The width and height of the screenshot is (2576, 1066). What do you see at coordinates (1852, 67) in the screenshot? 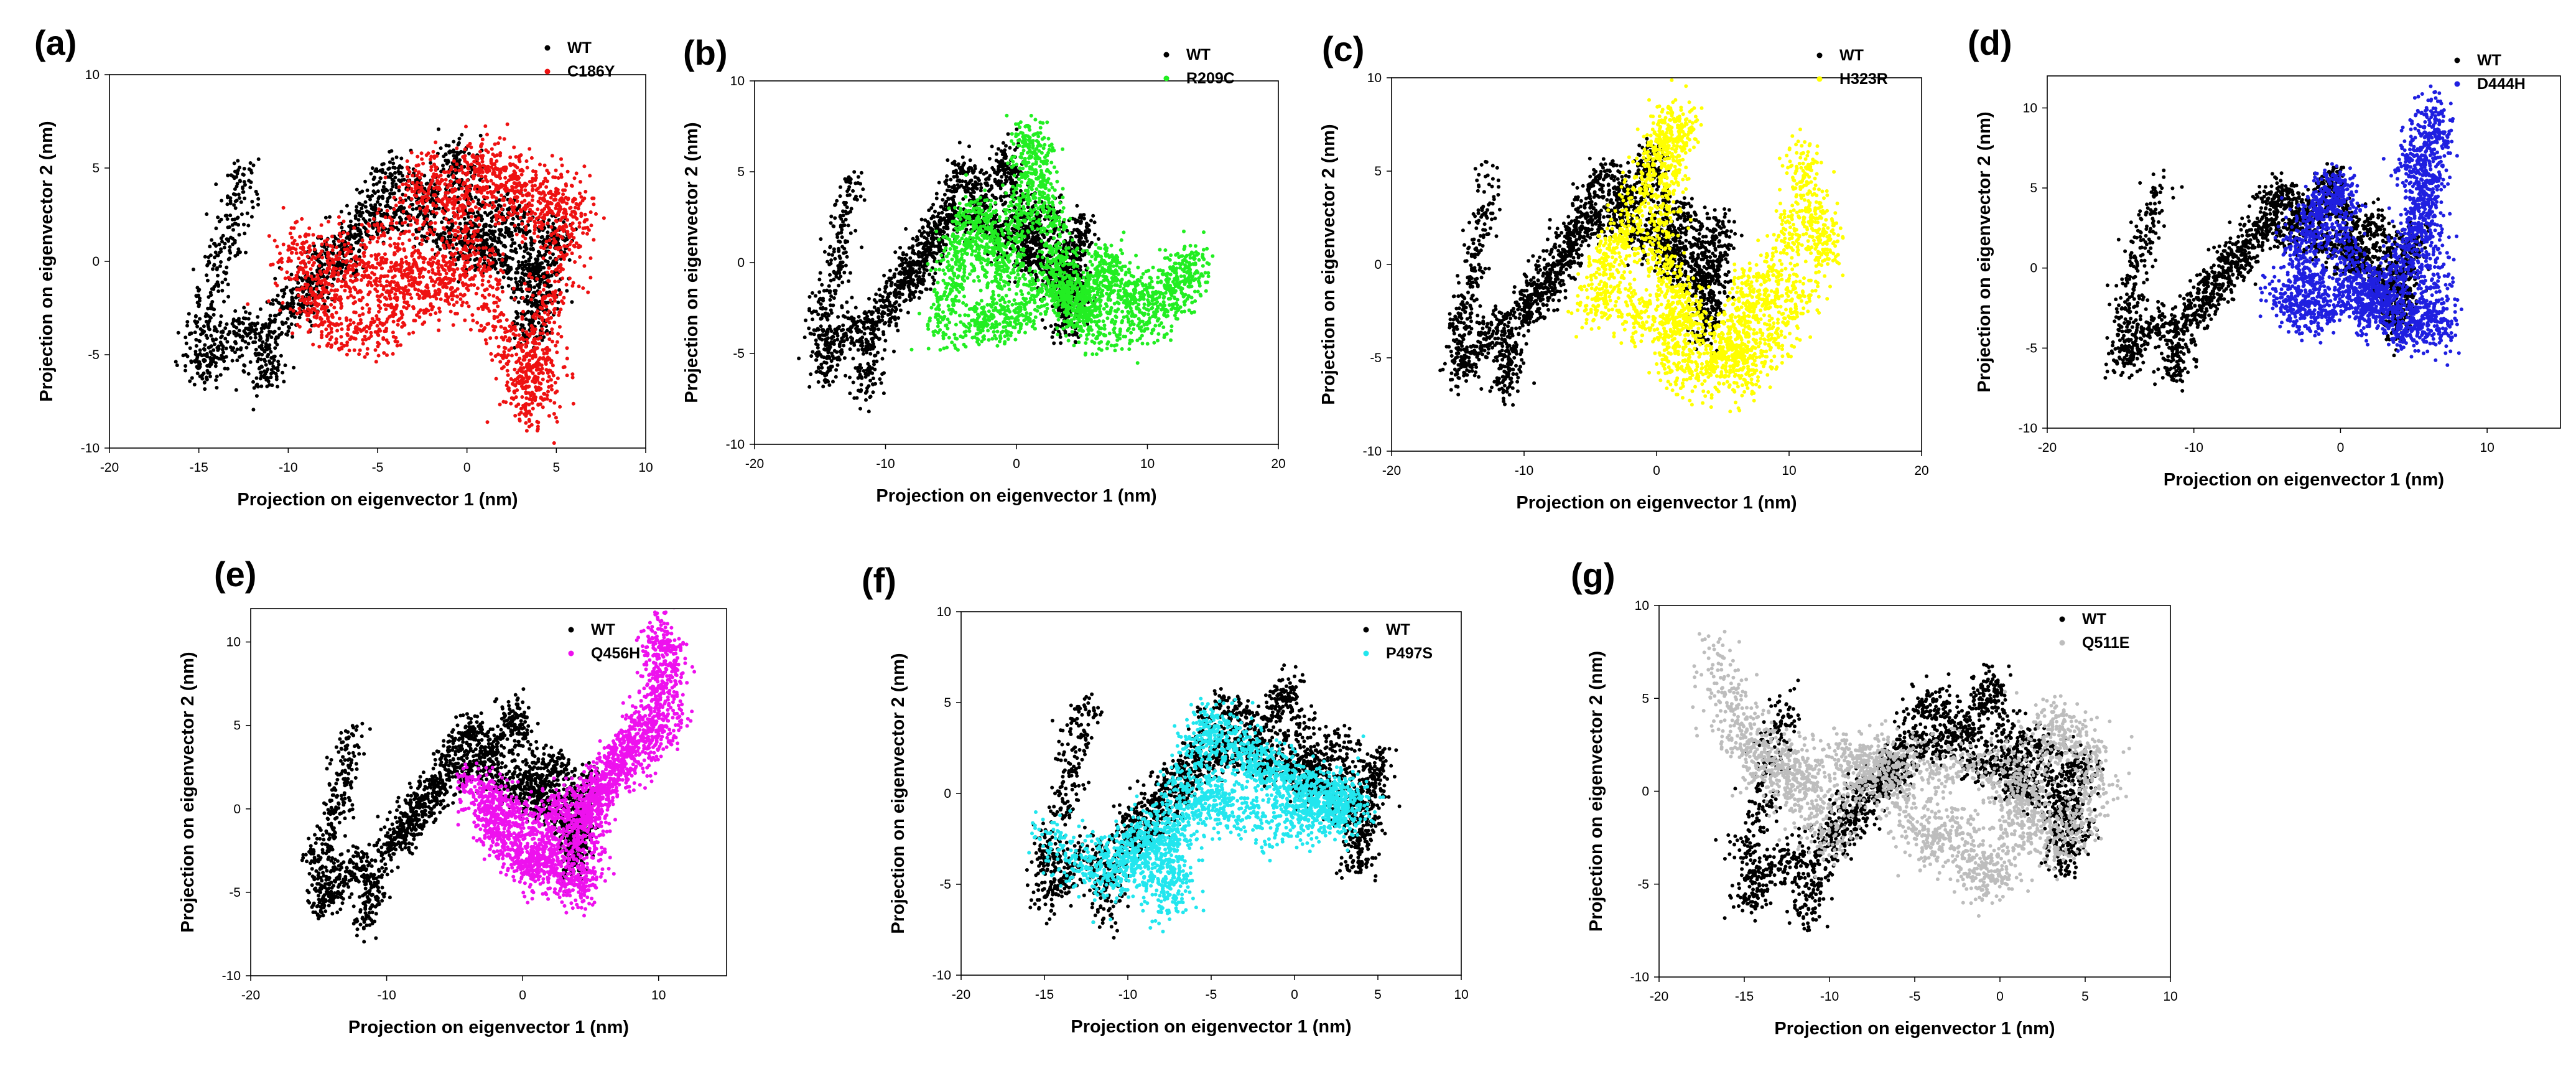
I see `legend: WT H323R` at bounding box center [1852, 67].